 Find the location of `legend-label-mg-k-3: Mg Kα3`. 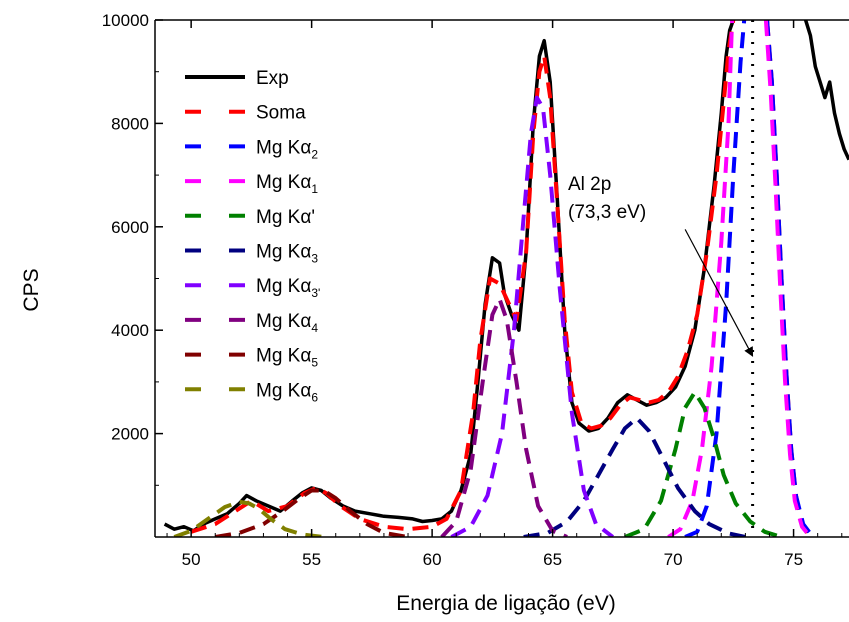

legend-label-mg-k-3: Mg Kα3 is located at coordinates (287, 254).